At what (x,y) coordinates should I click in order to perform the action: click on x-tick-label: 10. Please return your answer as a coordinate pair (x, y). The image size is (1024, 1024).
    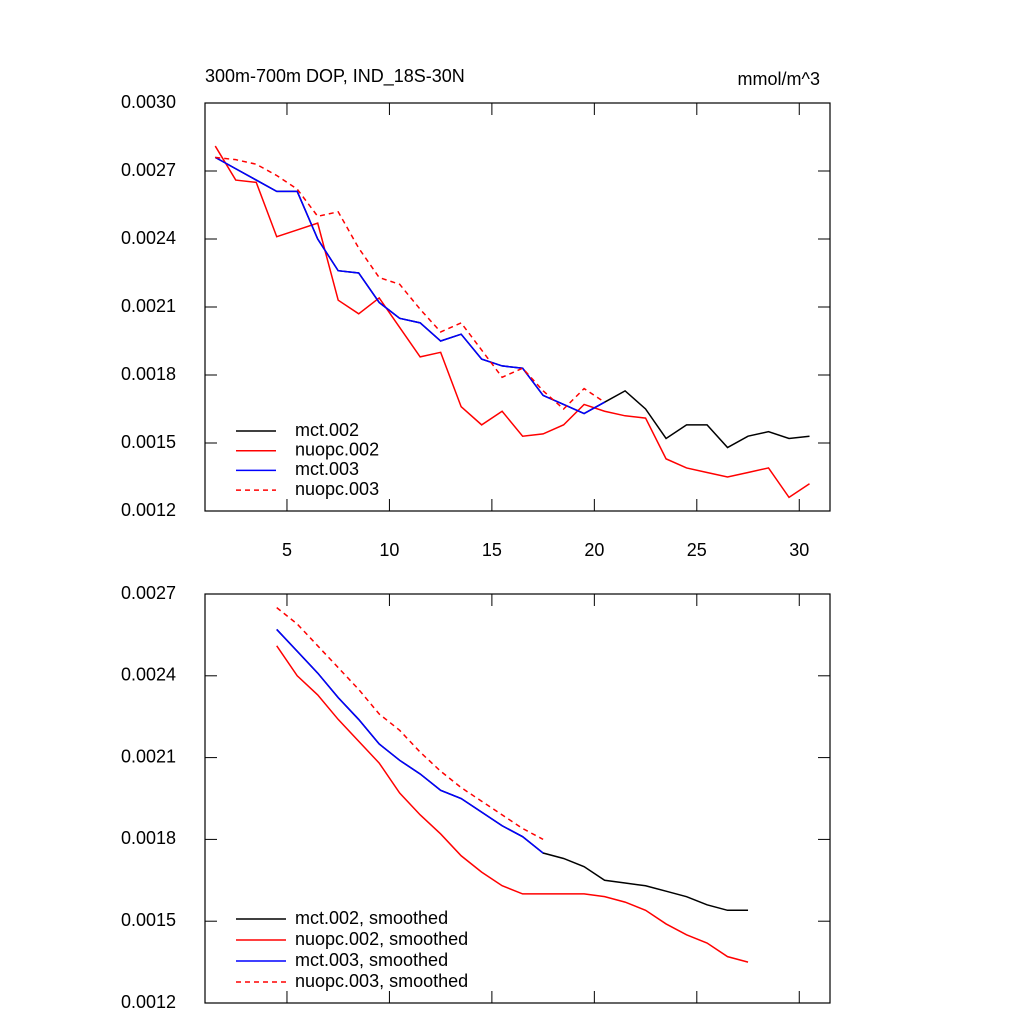
    Looking at the image, I should click on (389, 550).